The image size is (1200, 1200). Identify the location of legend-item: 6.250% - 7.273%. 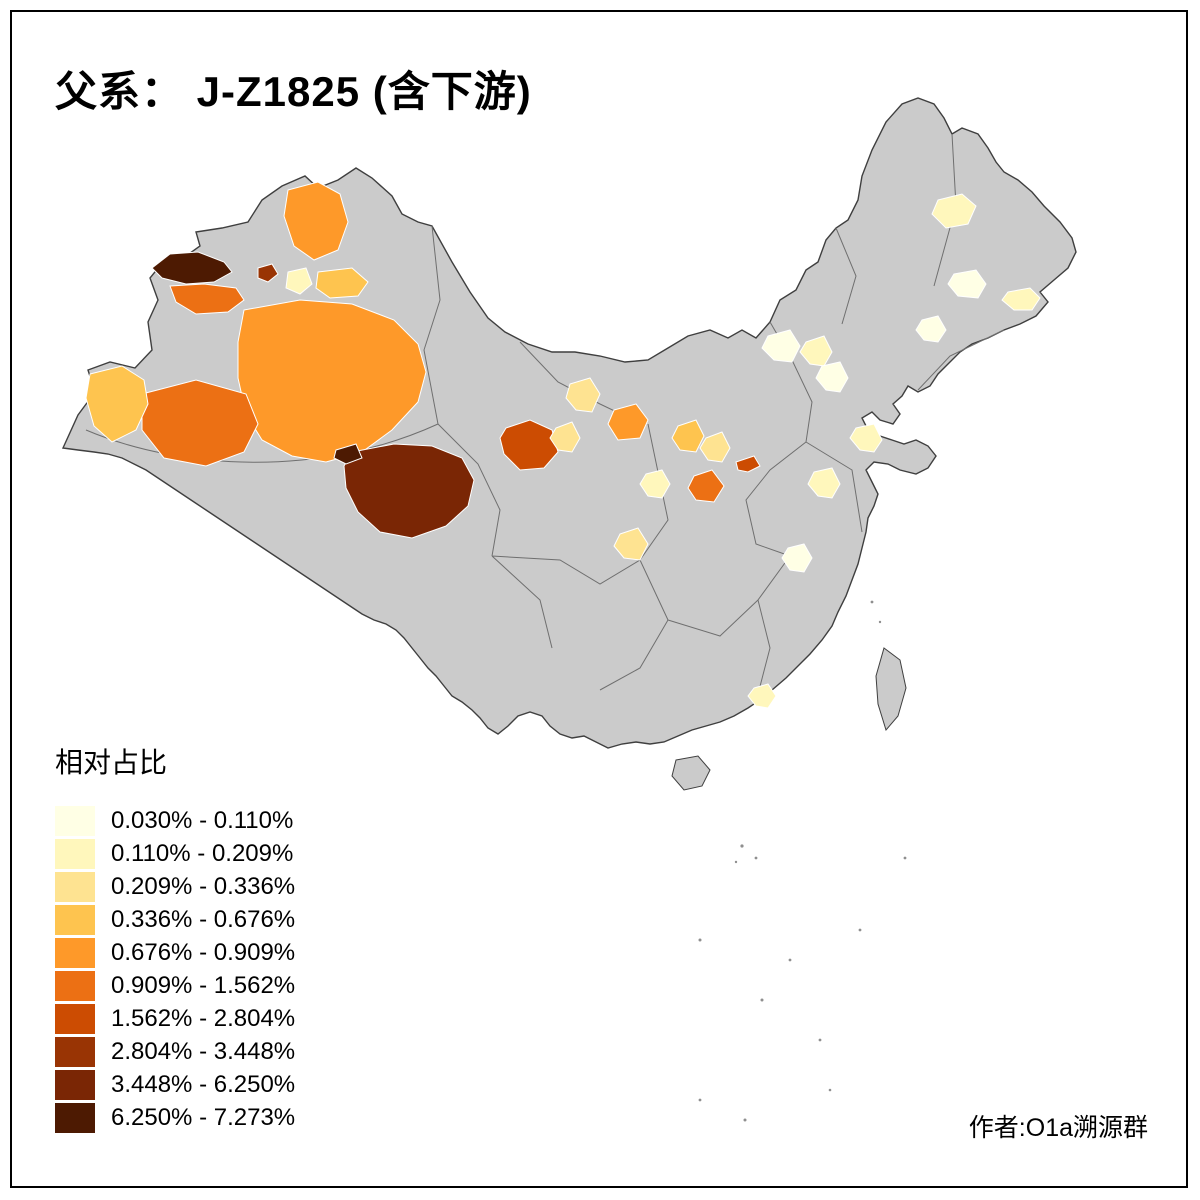
(175, 1117).